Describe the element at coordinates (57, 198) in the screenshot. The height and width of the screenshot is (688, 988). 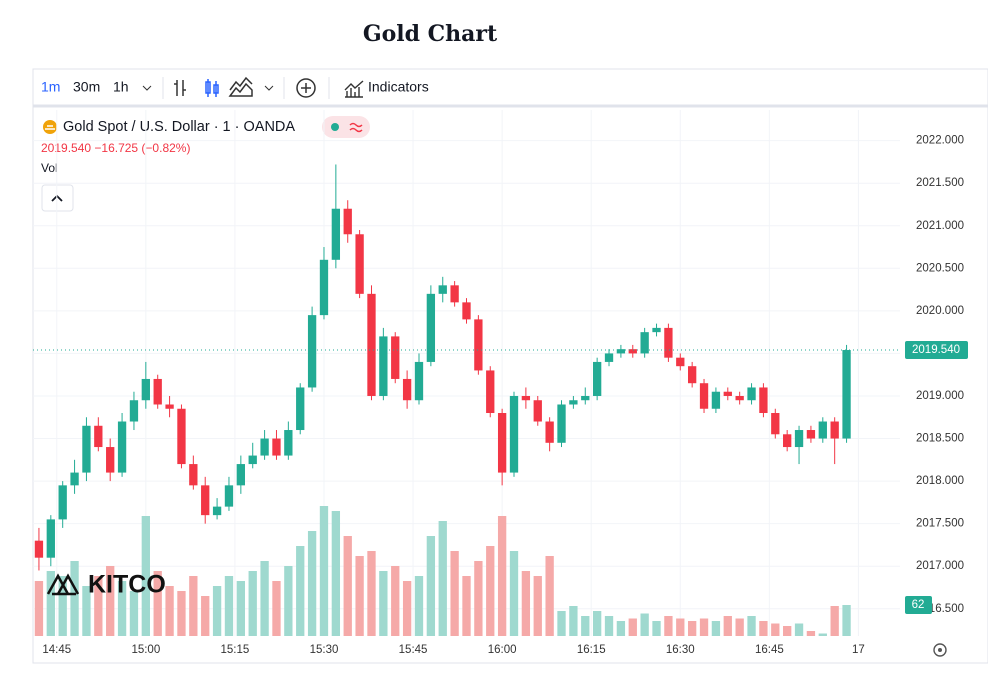
I see `collapse-button` at that location.